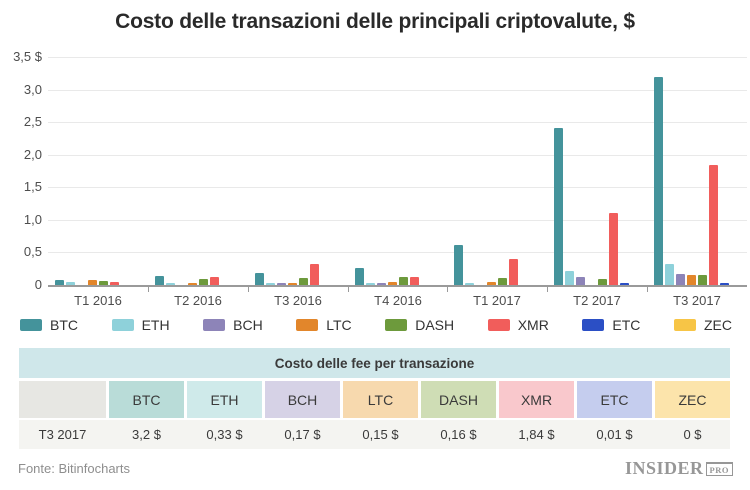  I want to click on legend-swatch-dash, so click(396, 325).